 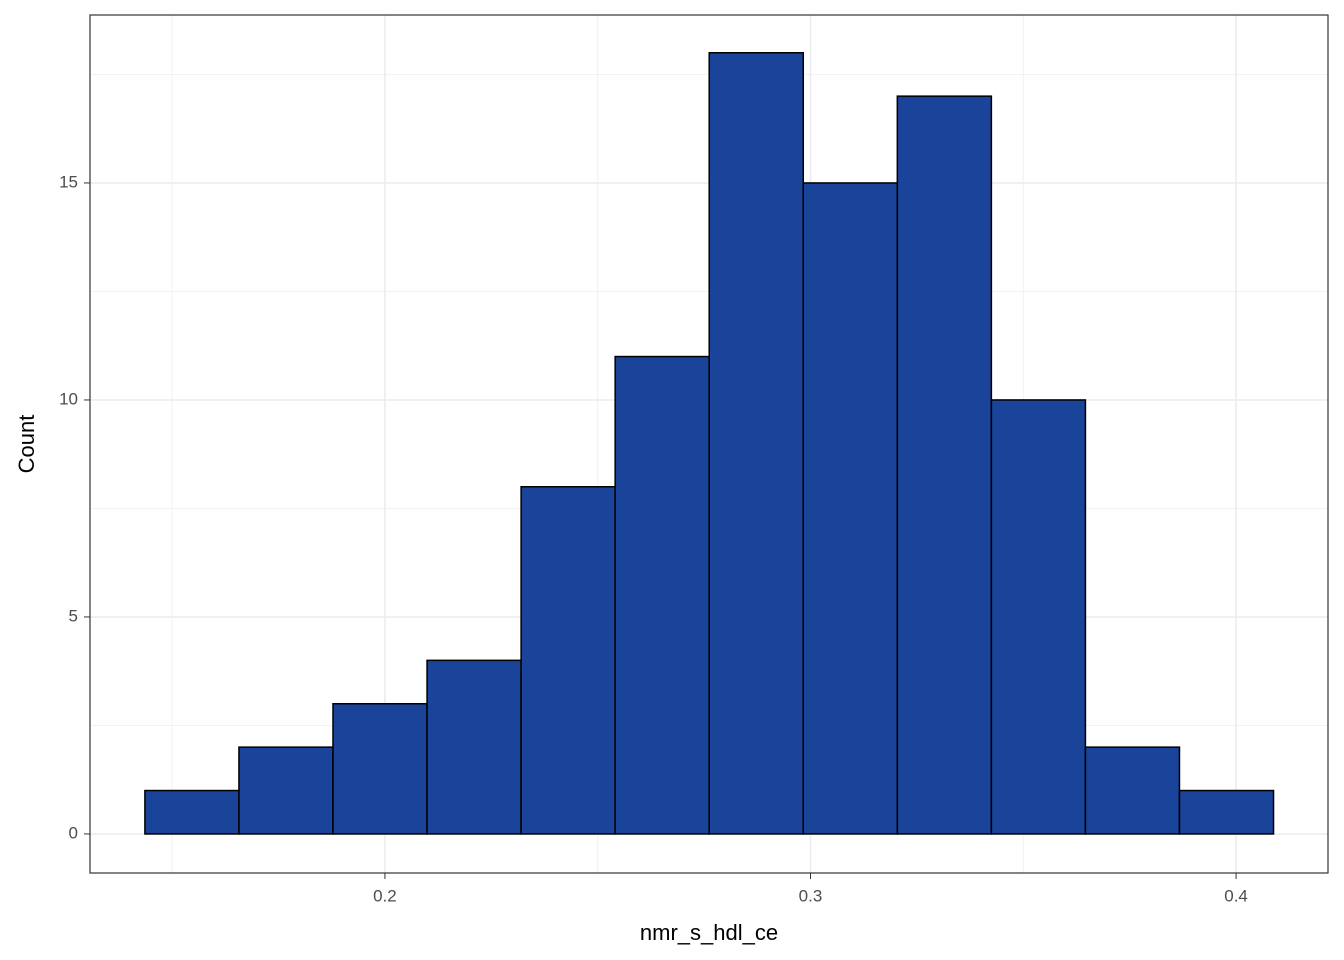 What do you see at coordinates (709, 932) in the screenshot?
I see `x-axis-title: nmr_s_hdl_ce` at bounding box center [709, 932].